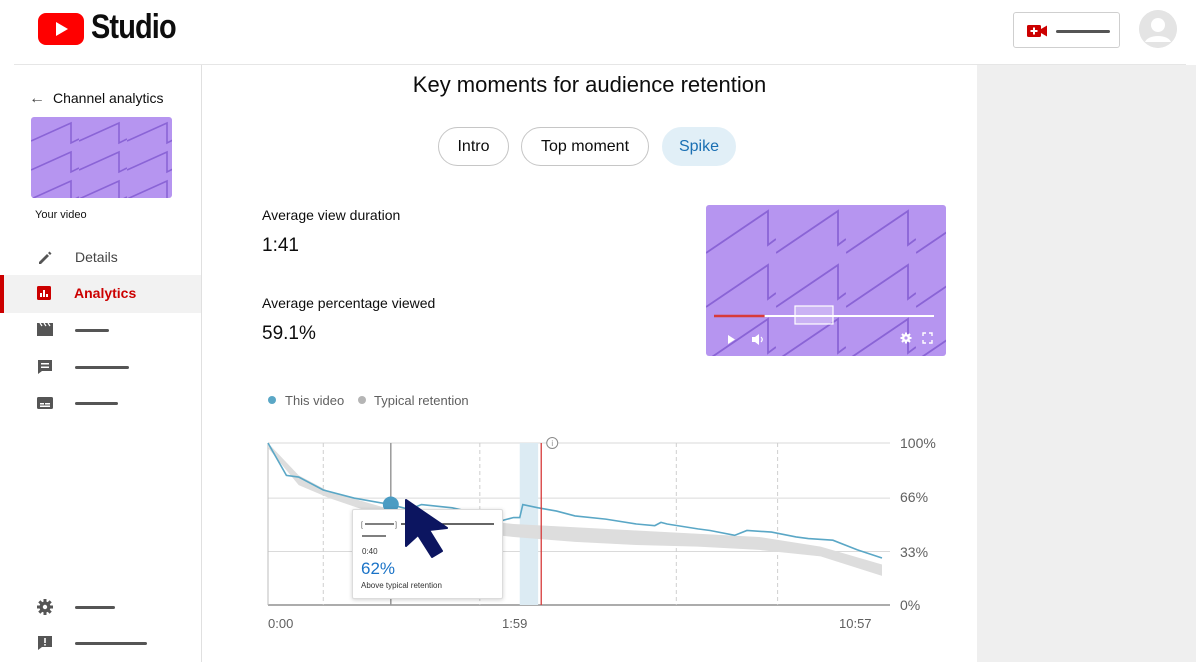 The image size is (1196, 662). Describe the element at coordinates (45, 367) in the screenshot. I see `comment-icon` at that location.